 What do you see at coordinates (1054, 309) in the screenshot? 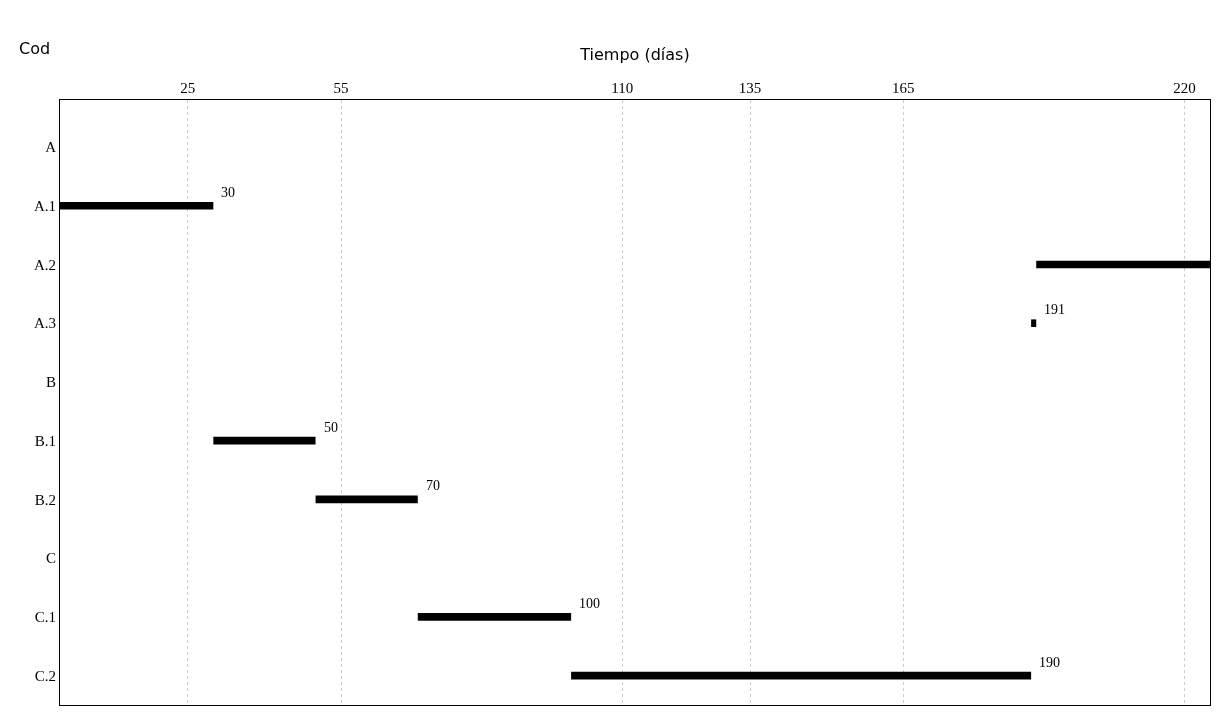
I see `data-label: 191` at bounding box center [1054, 309].